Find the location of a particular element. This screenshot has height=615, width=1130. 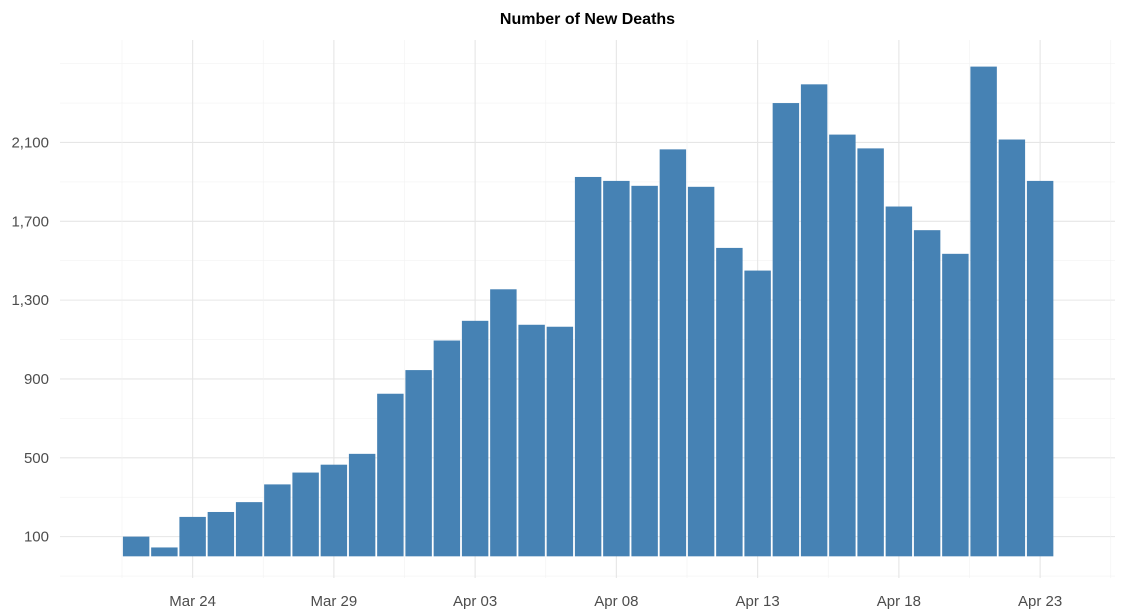

x-tick-label: Apr 03 is located at coordinates (475, 601).